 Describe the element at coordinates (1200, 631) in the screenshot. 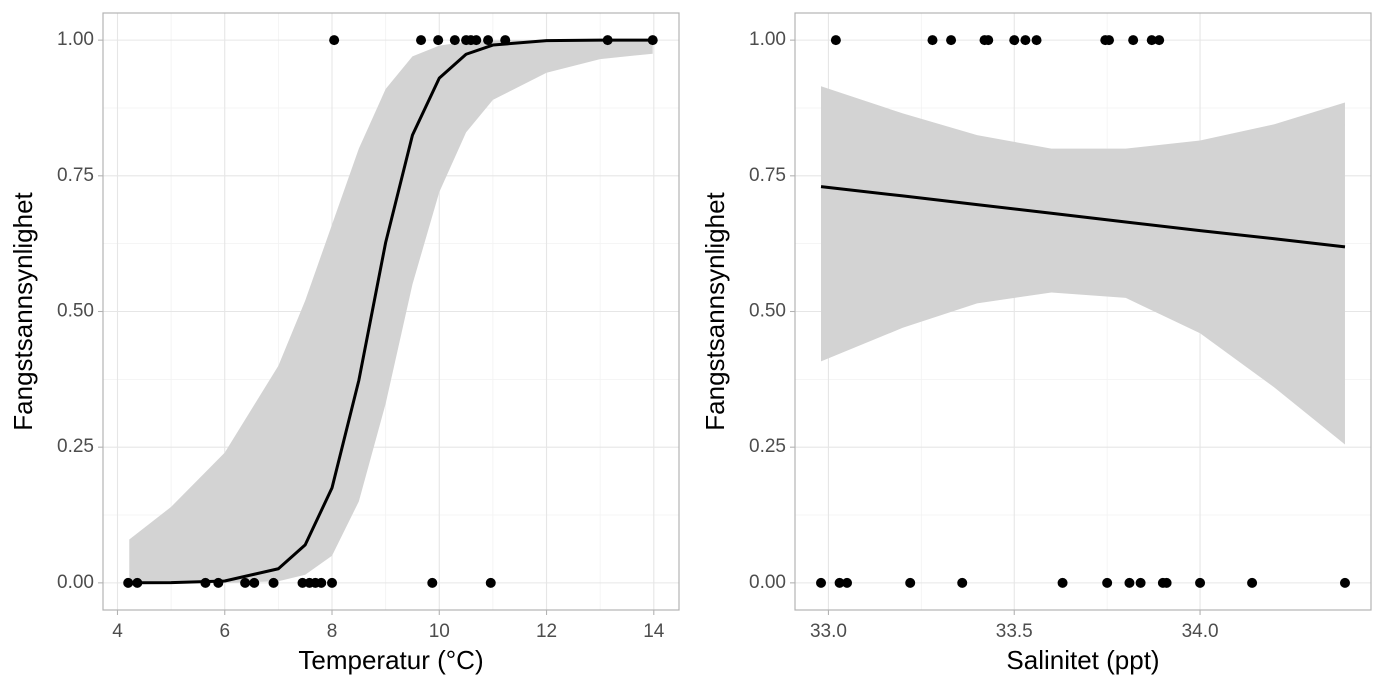

I see `x-tick-label: 34.0` at that location.